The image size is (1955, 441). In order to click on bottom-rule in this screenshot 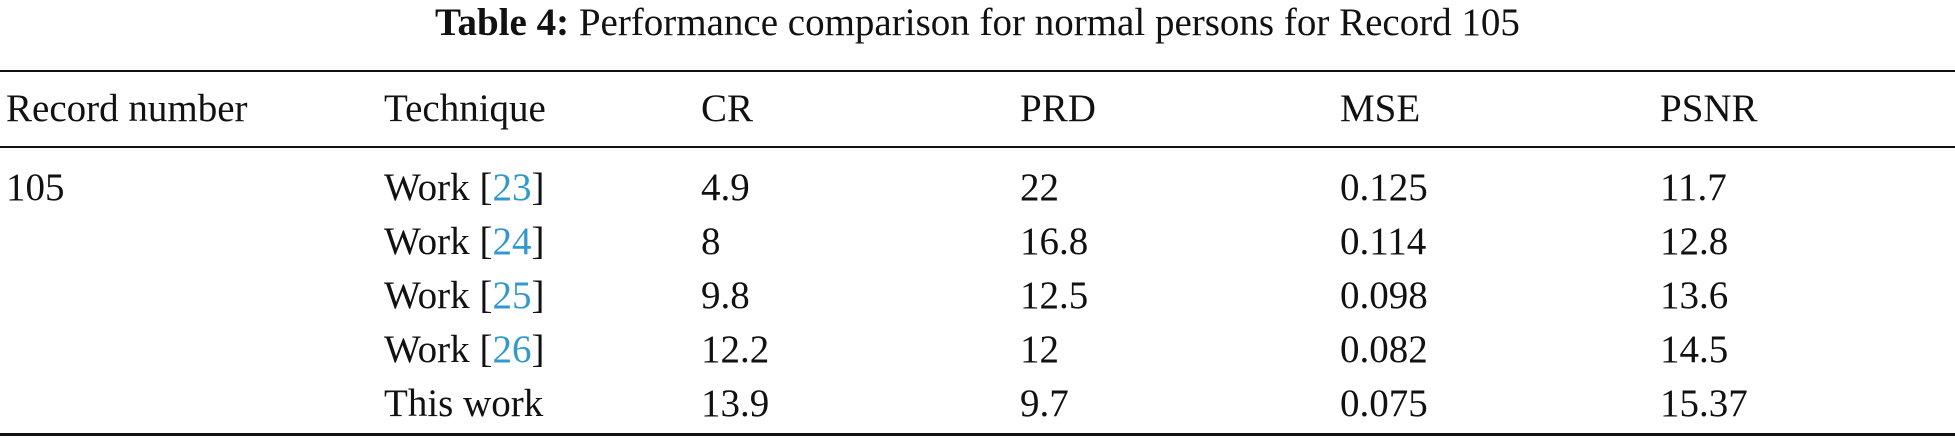, I will do `click(977, 434)`.